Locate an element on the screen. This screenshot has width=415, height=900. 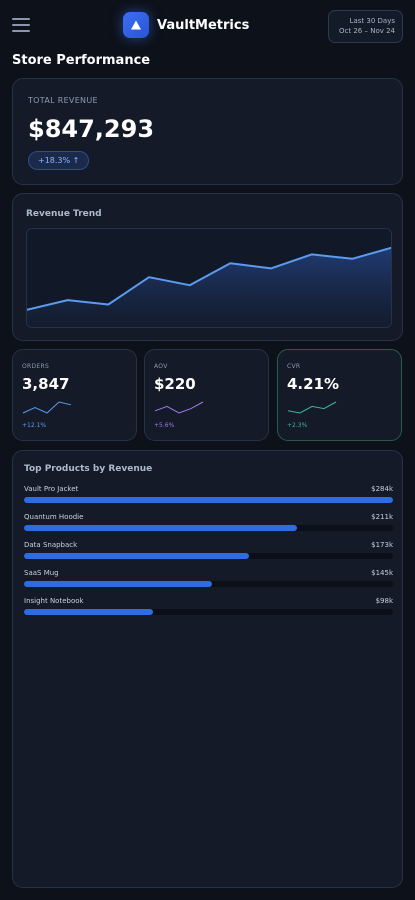
hamburger-menu-icon is located at coordinates (21, 25).